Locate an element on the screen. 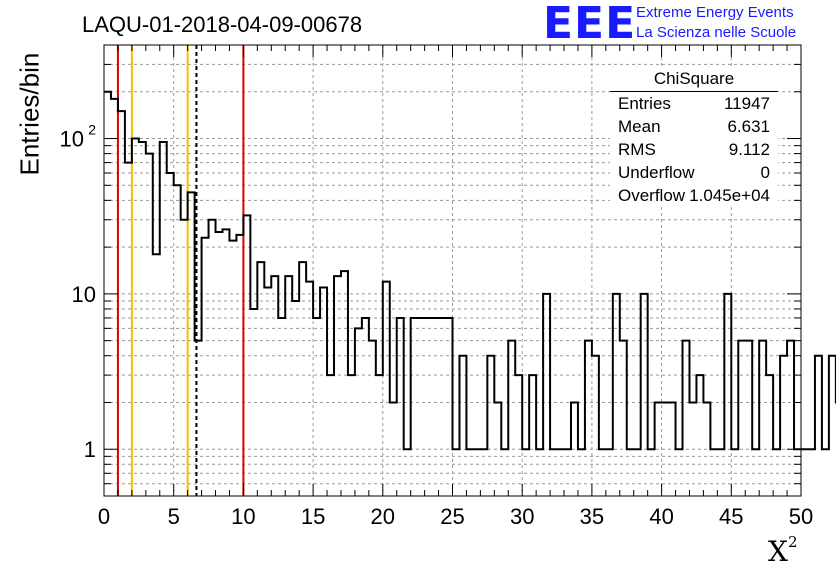 This screenshot has height=572, width=836. x-axis-label: X2 is located at coordinates (783, 550).